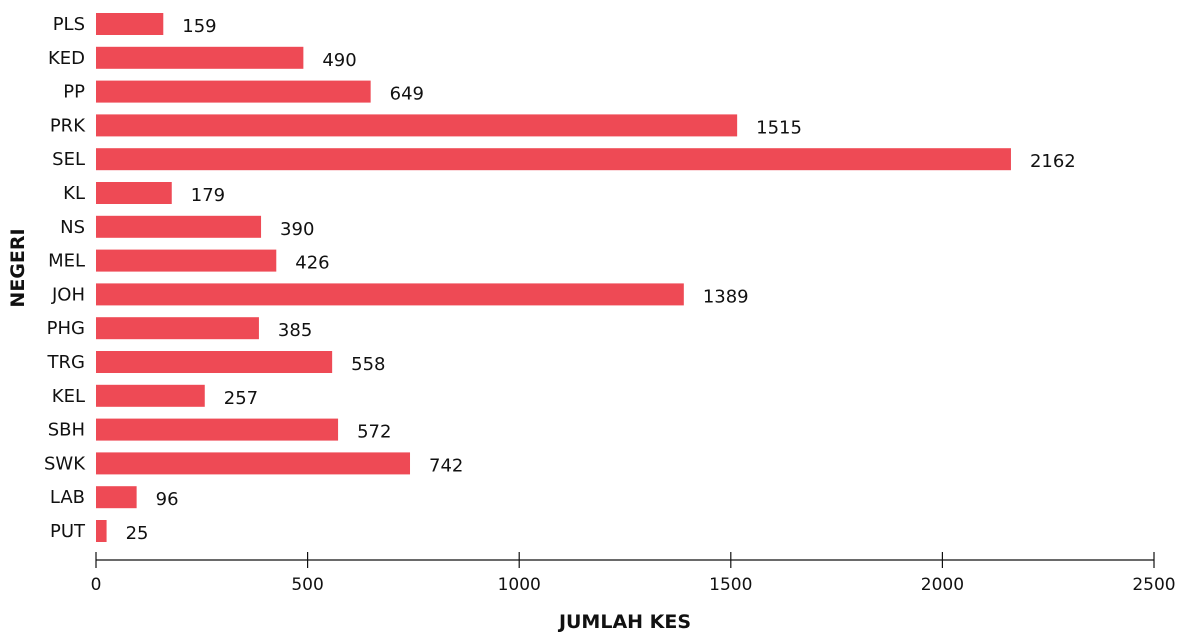 This screenshot has width=1179, height=632. Describe the element at coordinates (241, 398) in the screenshot. I see `value-label-kel: 257` at that location.